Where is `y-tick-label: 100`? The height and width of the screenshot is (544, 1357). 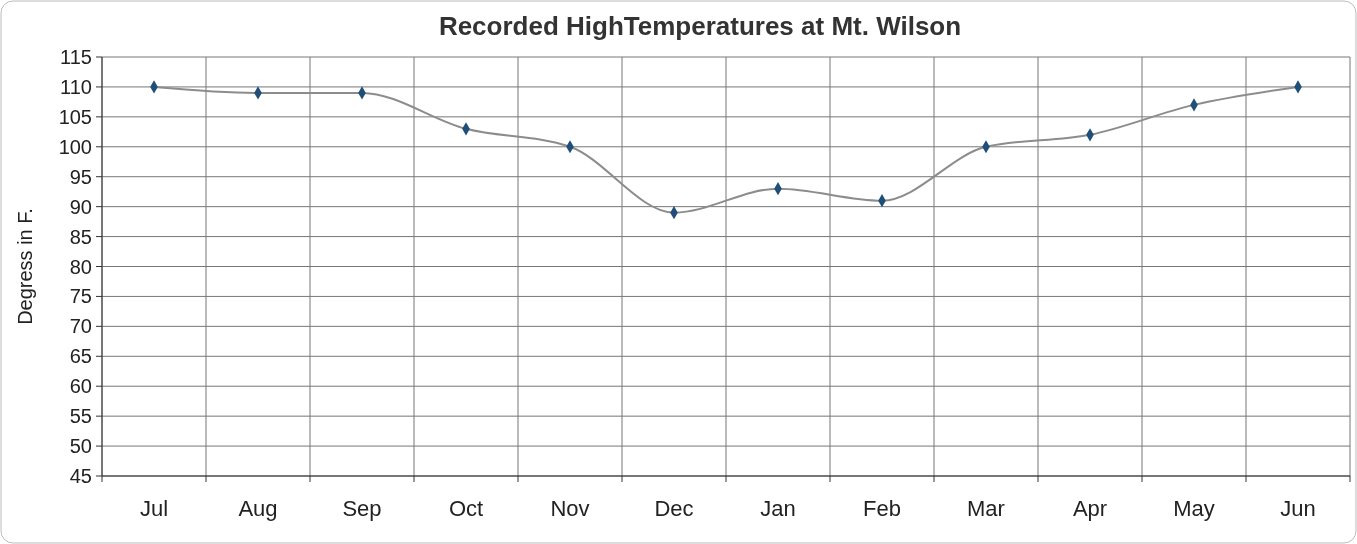 y-tick-label: 100 is located at coordinates (75, 146).